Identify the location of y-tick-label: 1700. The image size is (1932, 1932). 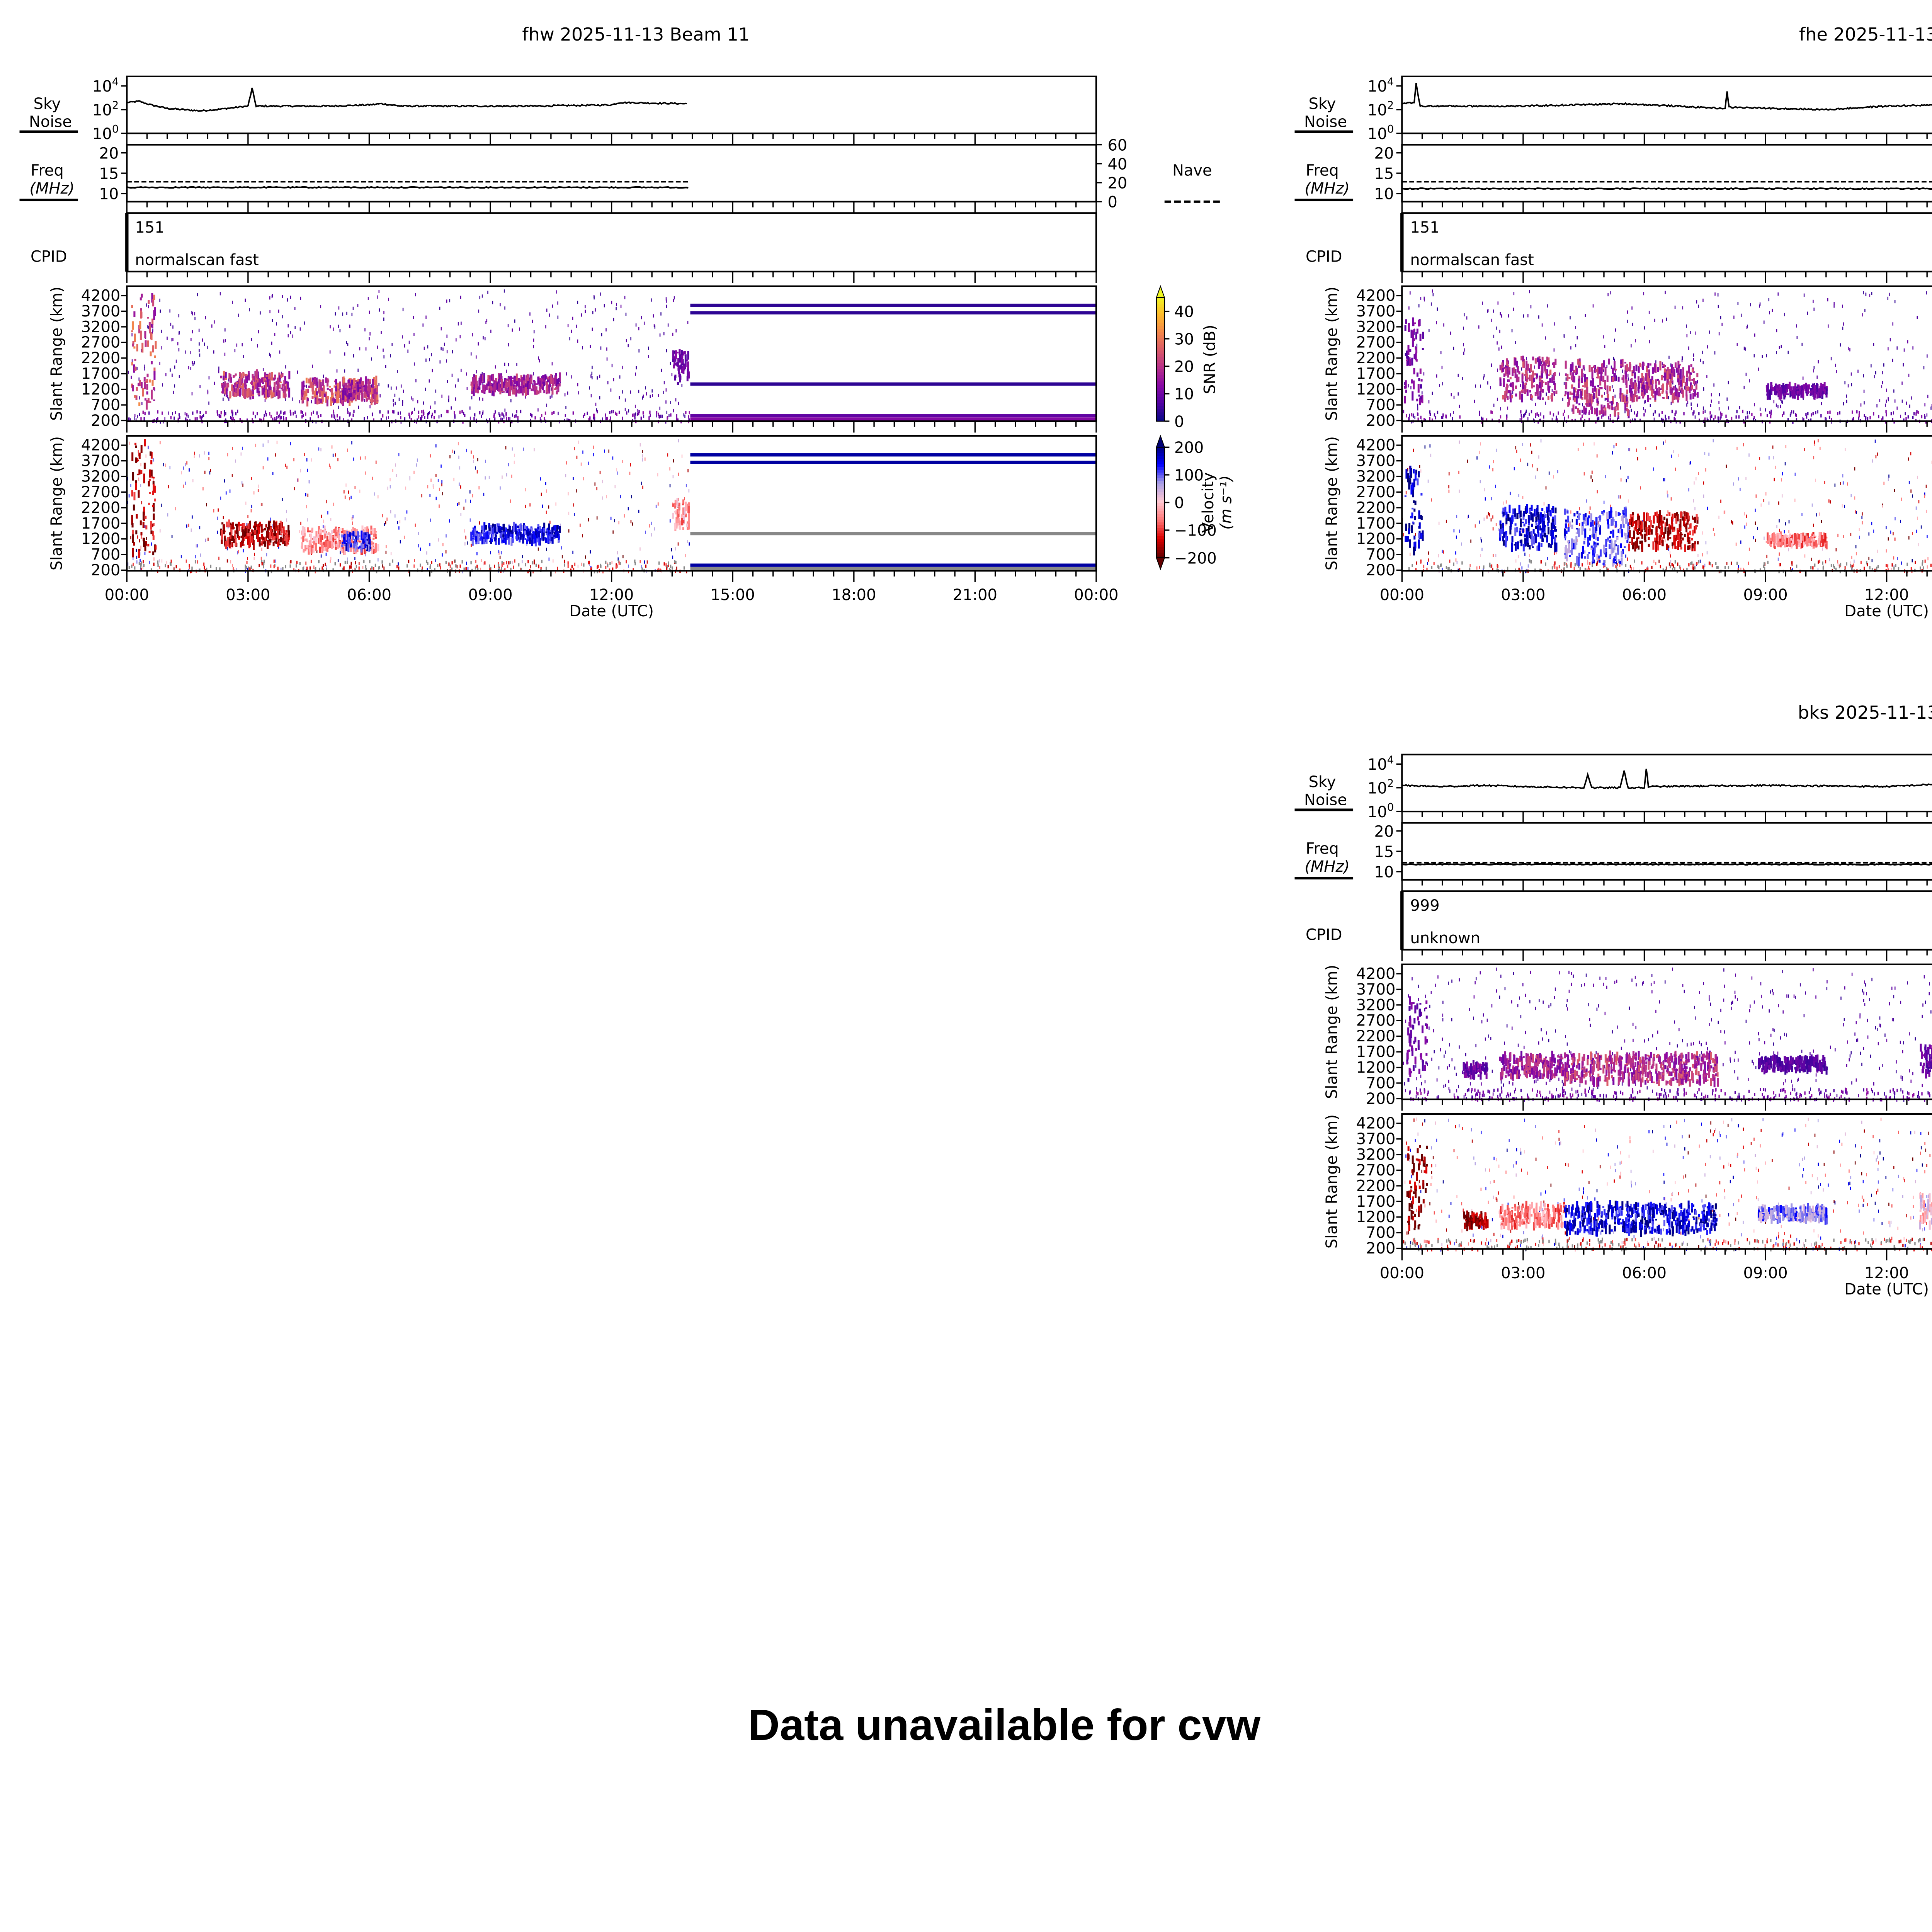
(101, 524).